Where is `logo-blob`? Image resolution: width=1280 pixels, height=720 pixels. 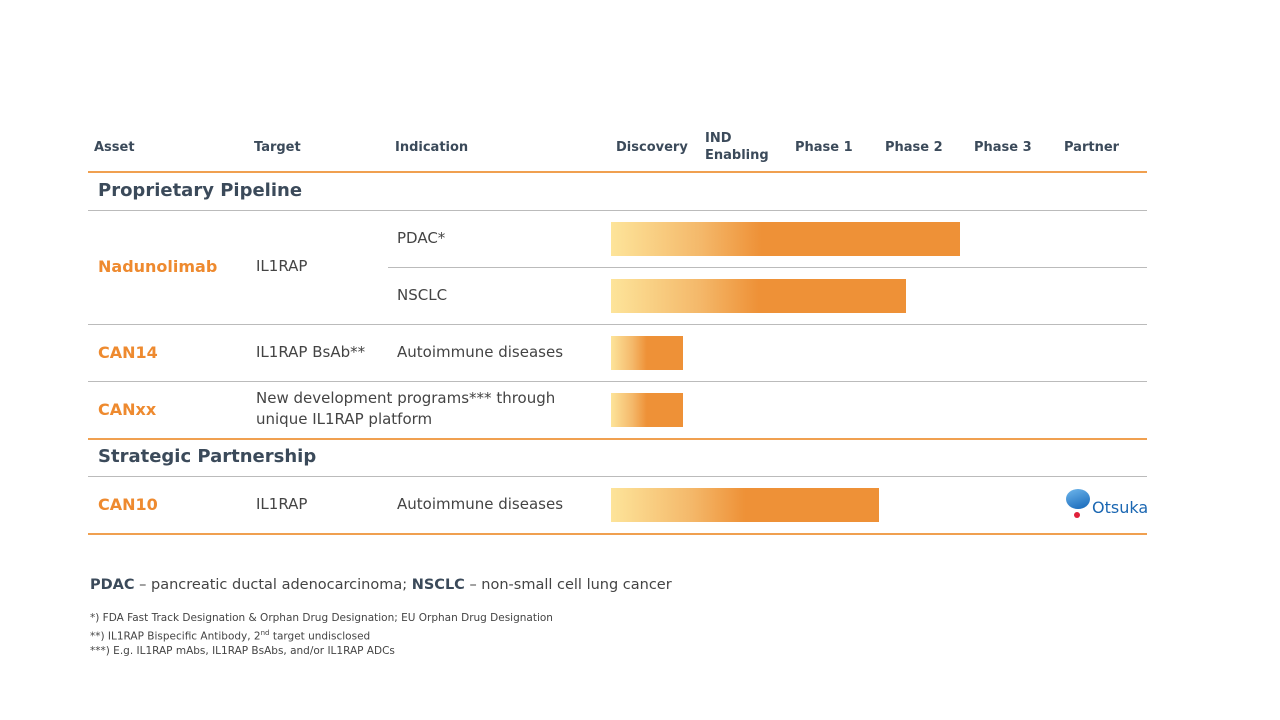
logo-blob is located at coordinates (1078, 498).